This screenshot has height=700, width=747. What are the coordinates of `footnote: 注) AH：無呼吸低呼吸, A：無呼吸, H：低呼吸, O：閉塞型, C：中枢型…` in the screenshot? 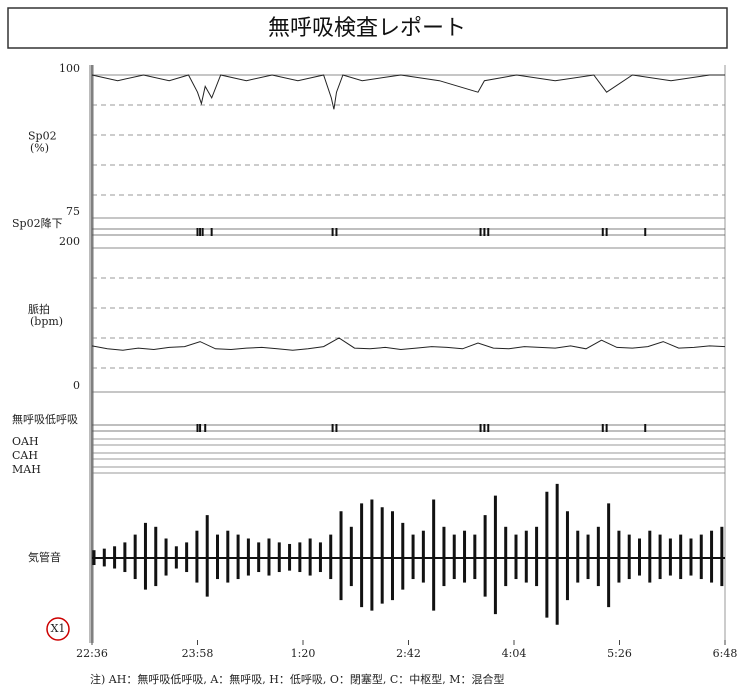 It's located at (297, 679).